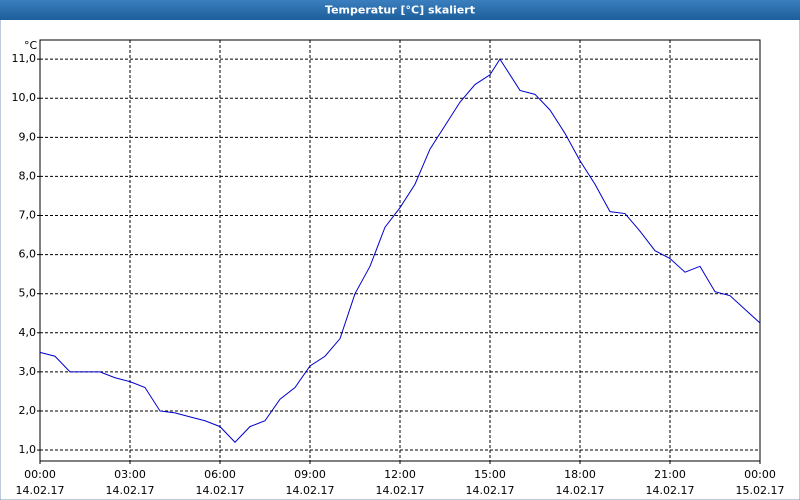 This screenshot has height=500, width=800. I want to click on x-tick-date: 15.02.17, so click(760, 490).